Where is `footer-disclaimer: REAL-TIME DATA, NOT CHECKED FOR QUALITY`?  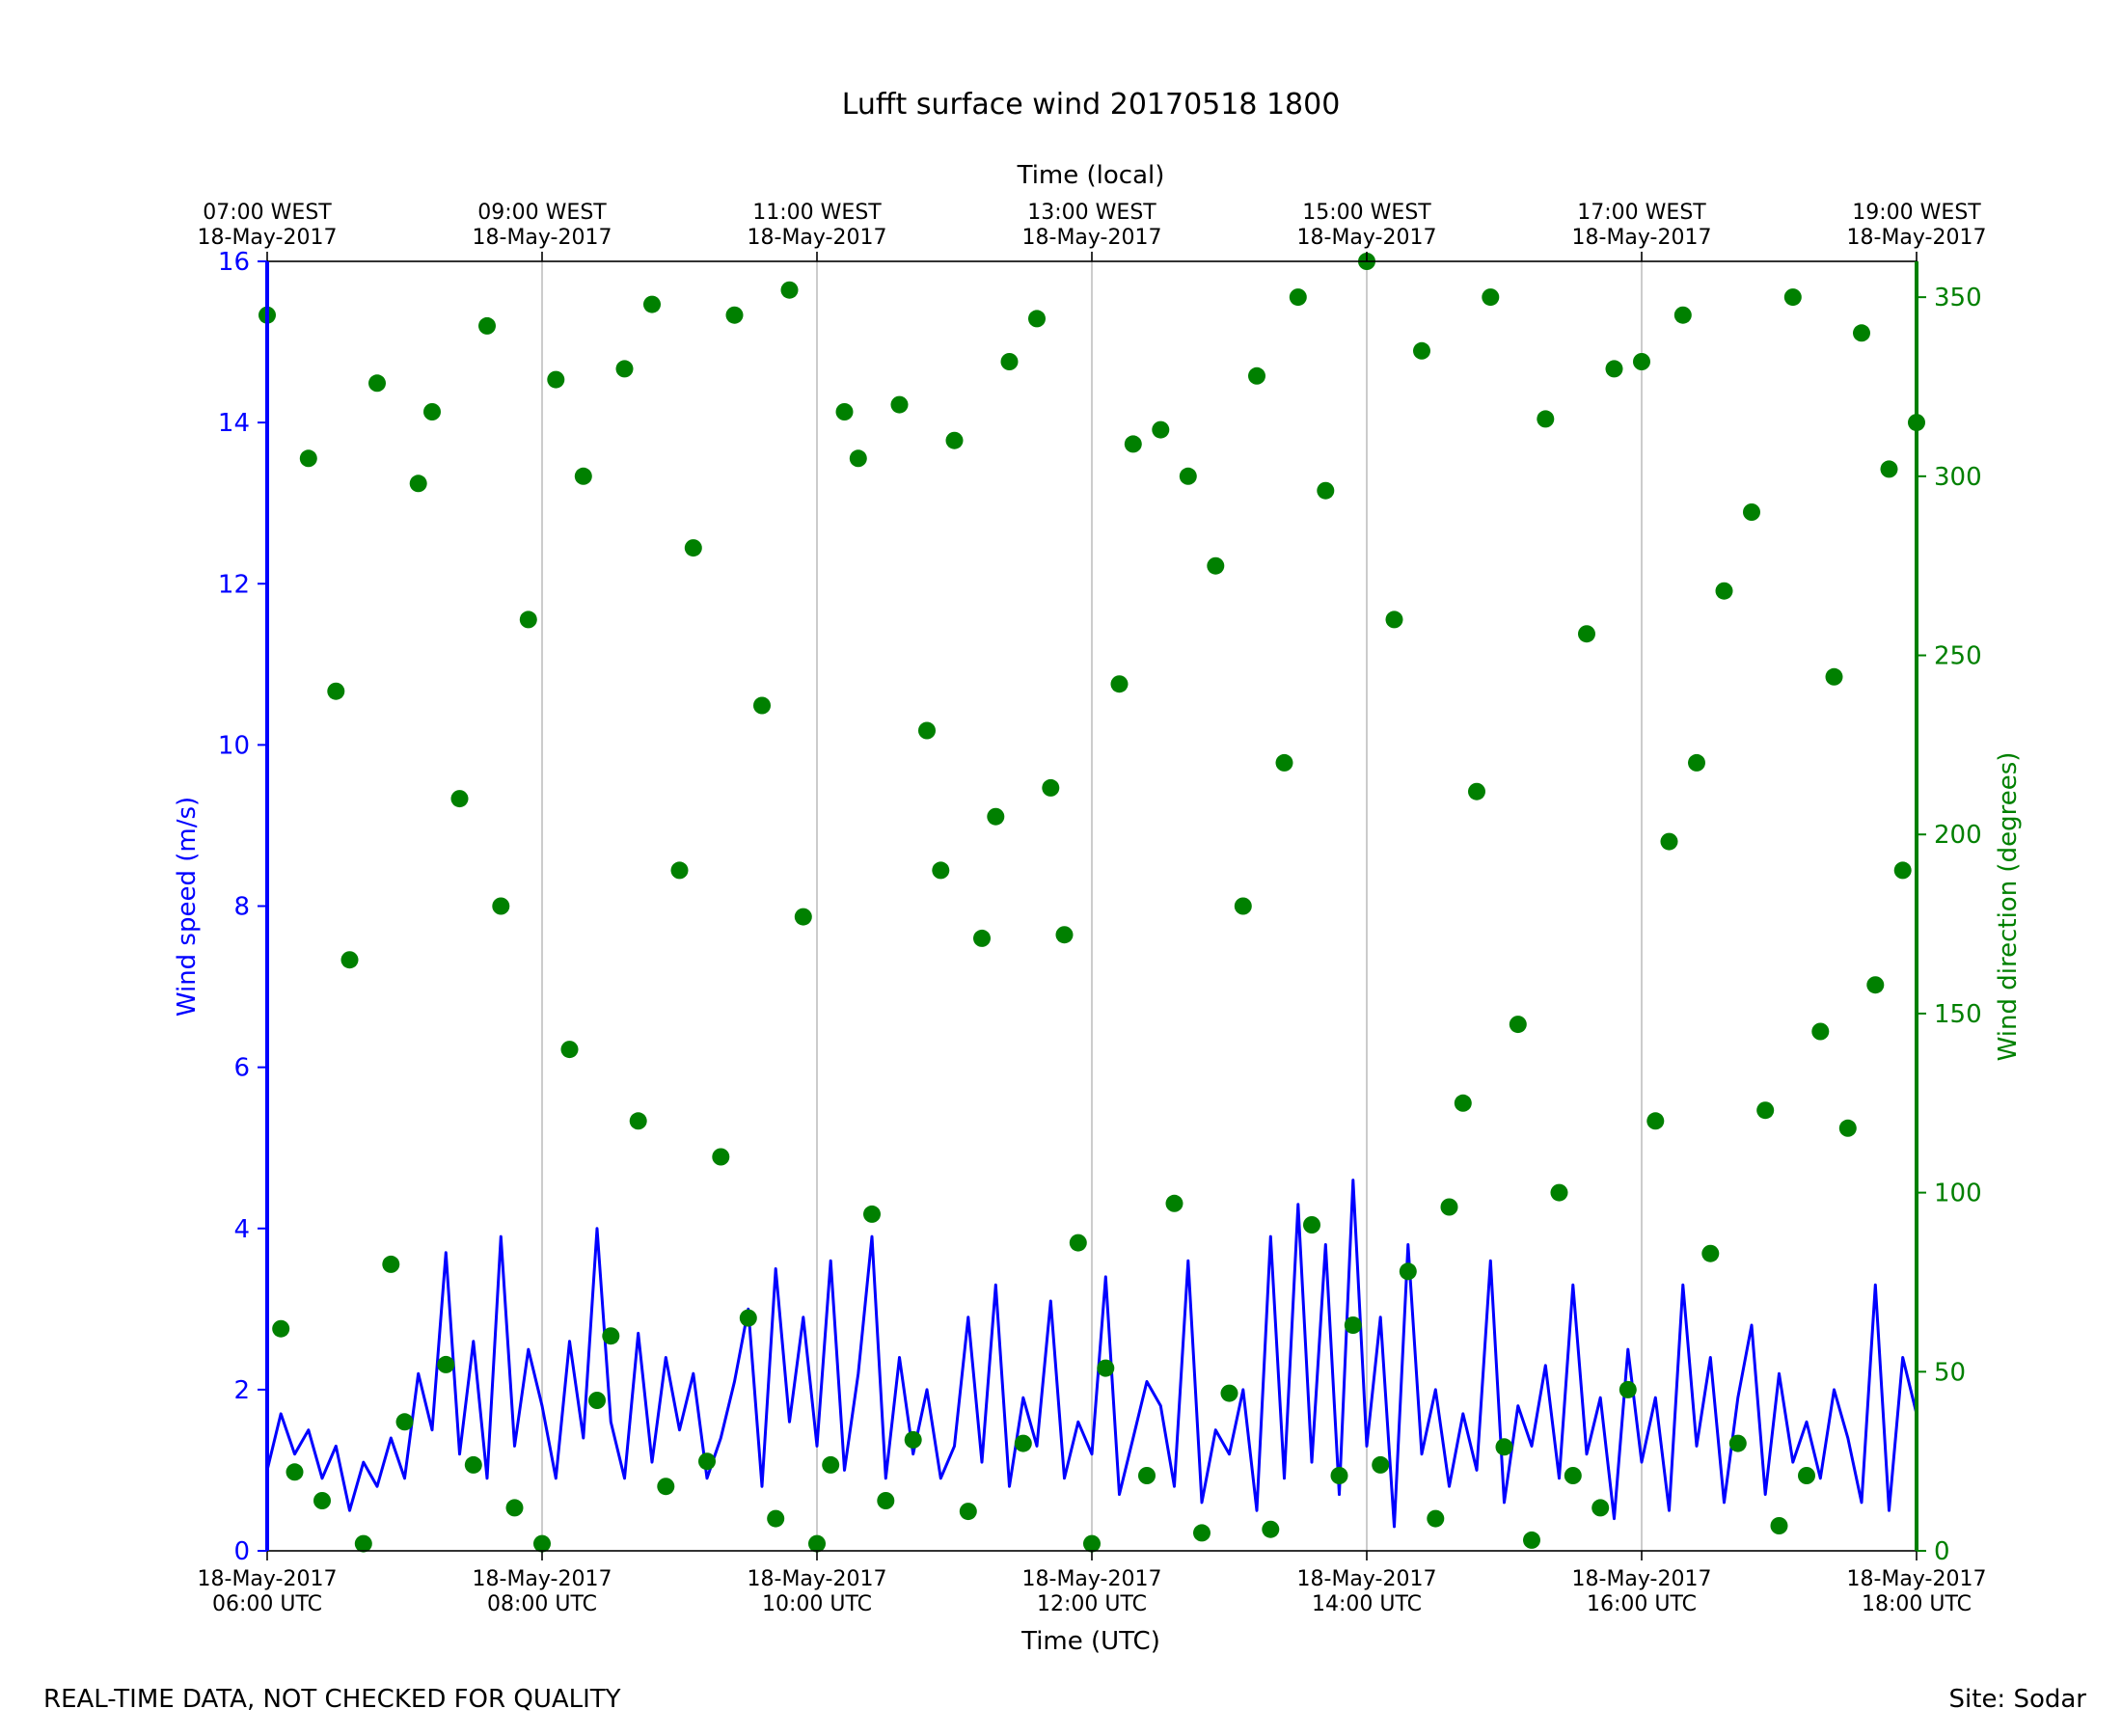
footer-disclaimer: REAL-TIME DATA, NOT CHECKED FOR QUALITY is located at coordinates (332, 1700).